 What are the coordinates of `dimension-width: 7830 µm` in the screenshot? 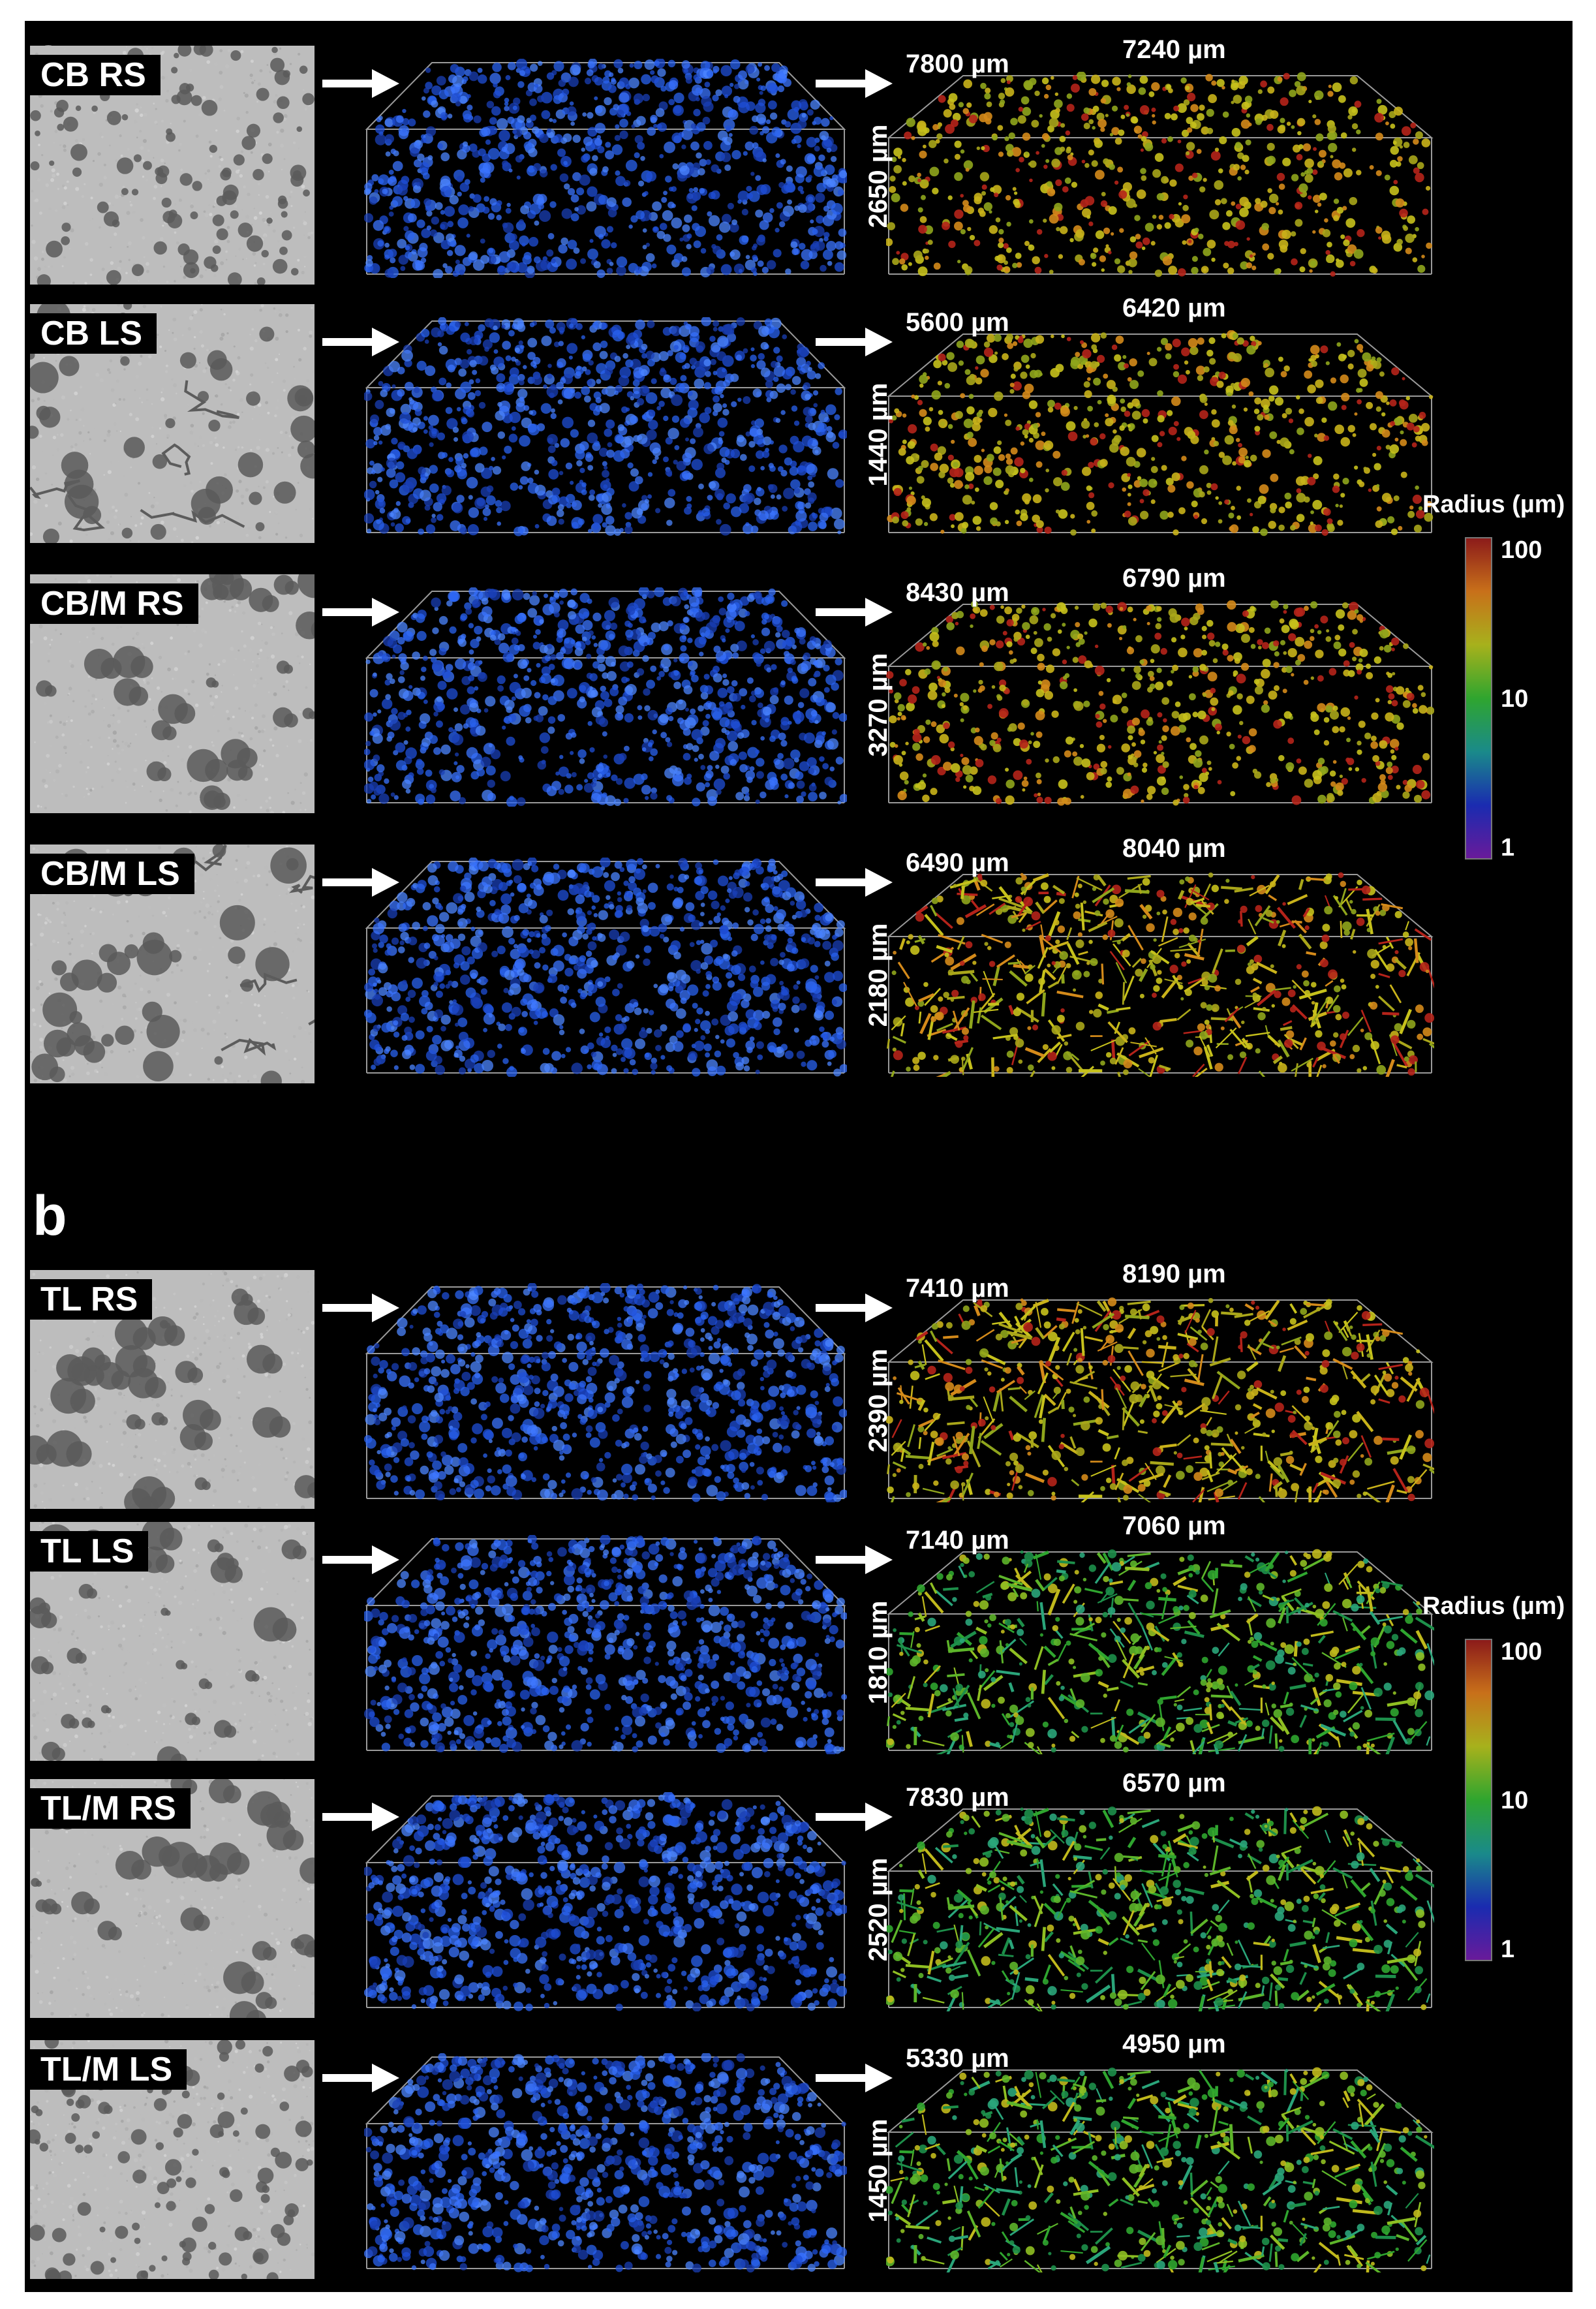 It's located at (957, 1797).